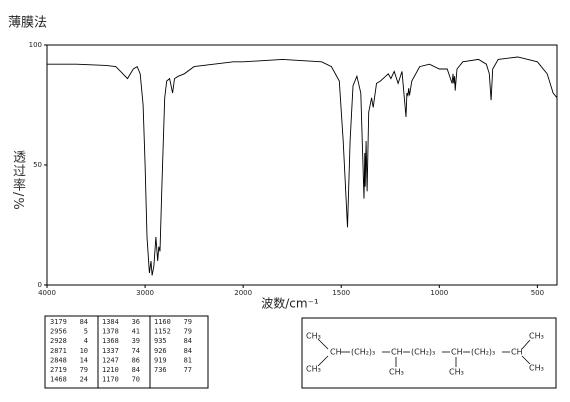  What do you see at coordinates (136, 341) in the screenshot?
I see `peak-transmittance: 39` at bounding box center [136, 341].